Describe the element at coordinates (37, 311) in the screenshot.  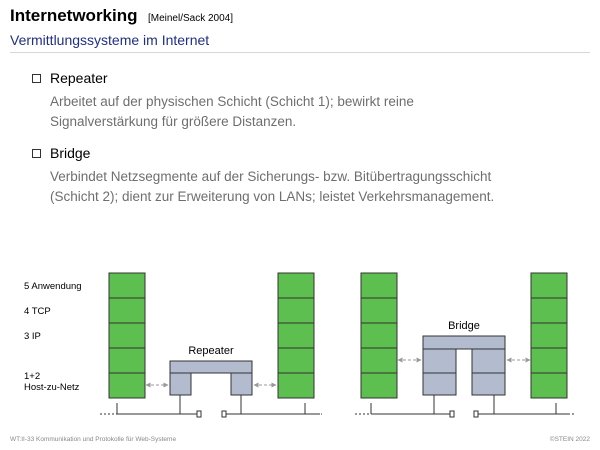
I see `layer-label-4: 4 TCP` at that location.